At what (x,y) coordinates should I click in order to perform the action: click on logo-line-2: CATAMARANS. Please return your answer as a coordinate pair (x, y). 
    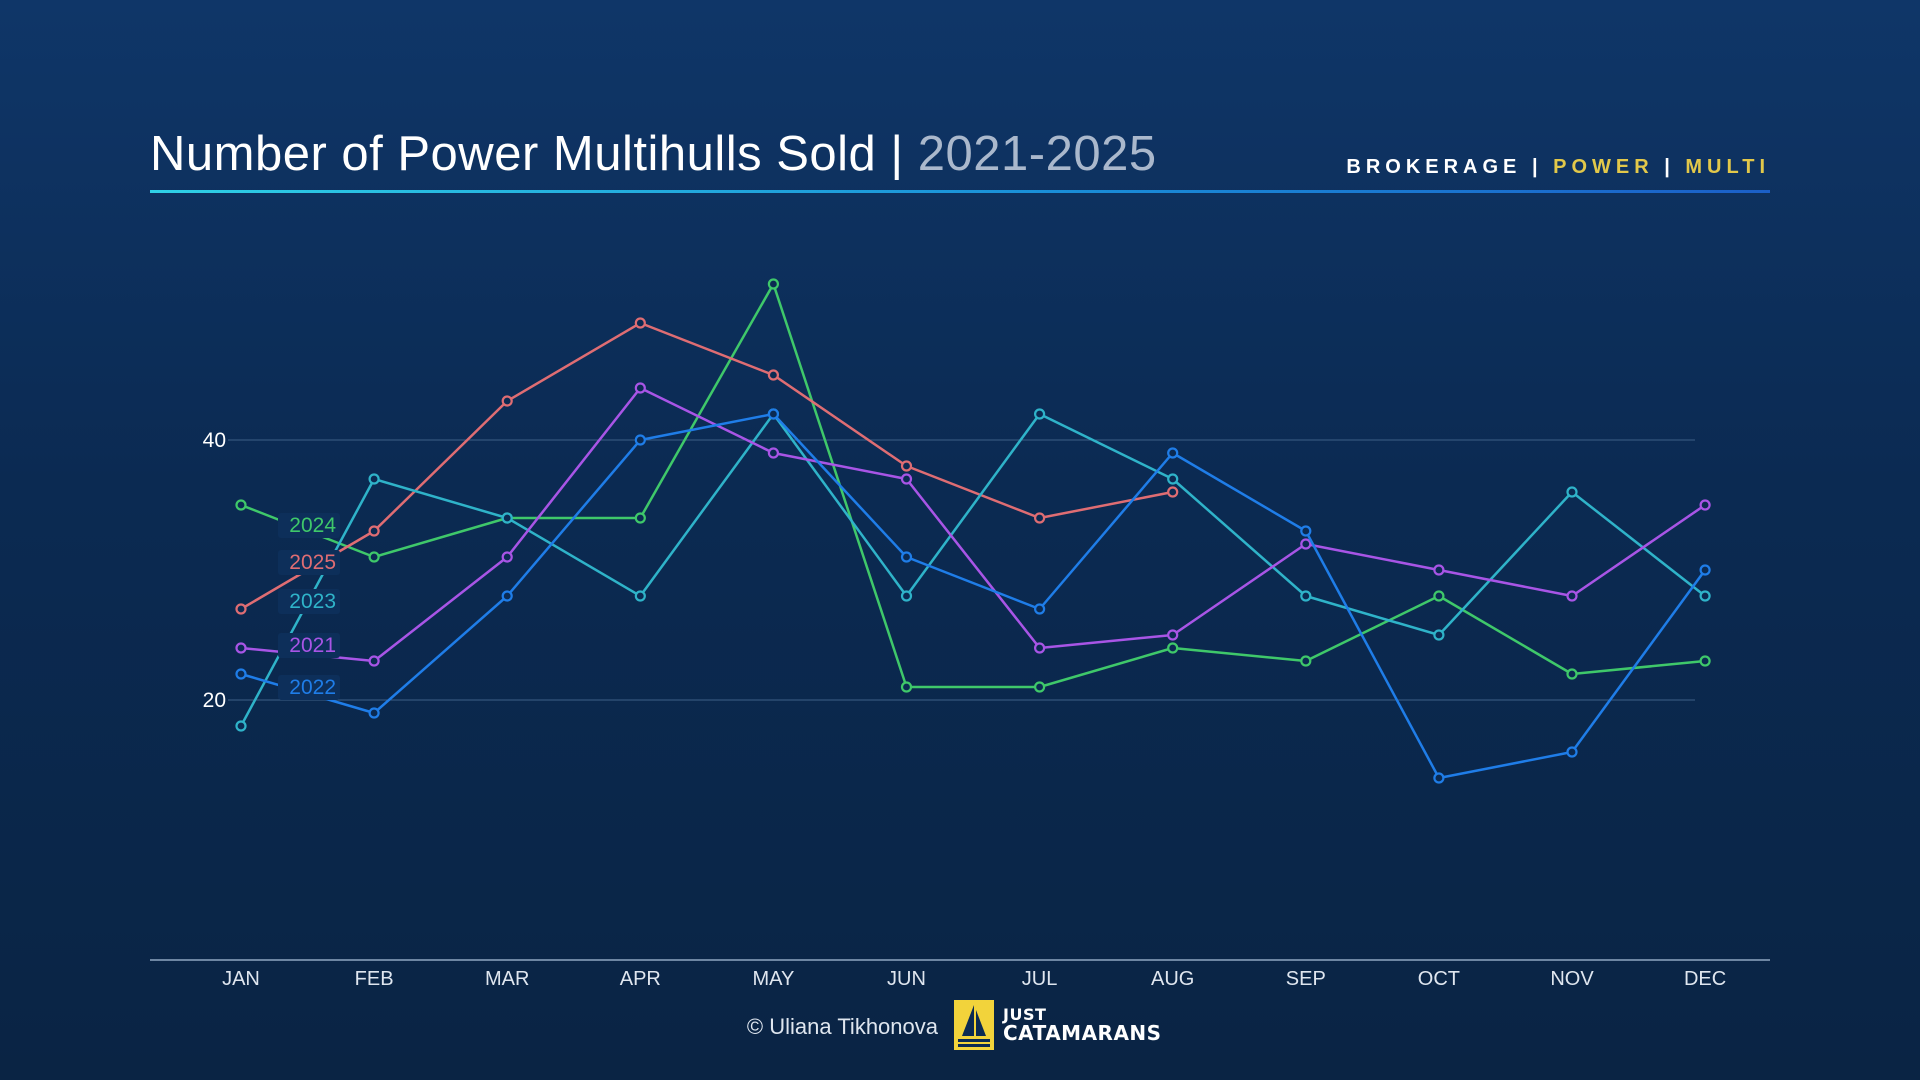
    Looking at the image, I should click on (1082, 1033).